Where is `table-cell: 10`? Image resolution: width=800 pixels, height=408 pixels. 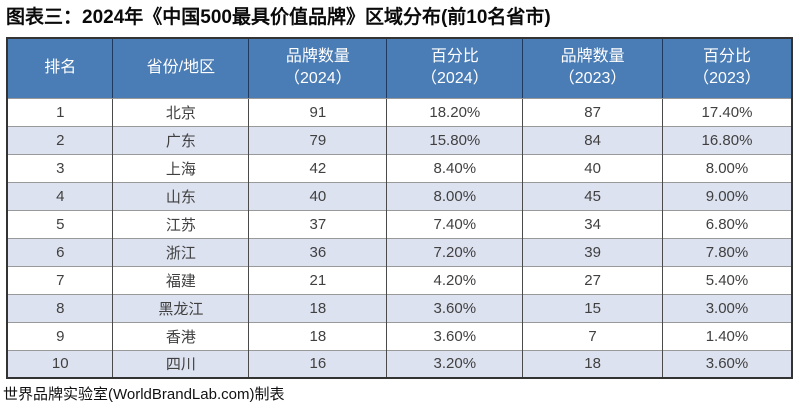
table-cell: 10 is located at coordinates (60, 363).